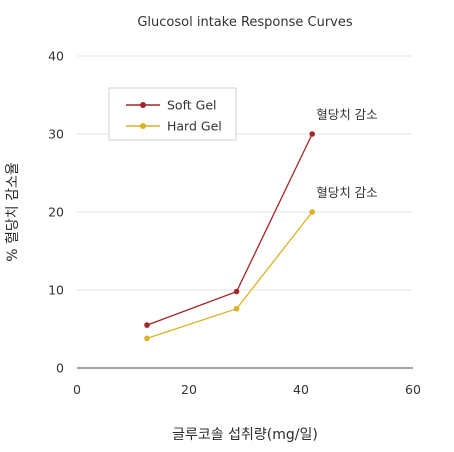 The width and height of the screenshot is (454, 452). What do you see at coordinates (56, 56) in the screenshot?
I see `y-tick-label-40: 40` at bounding box center [56, 56].